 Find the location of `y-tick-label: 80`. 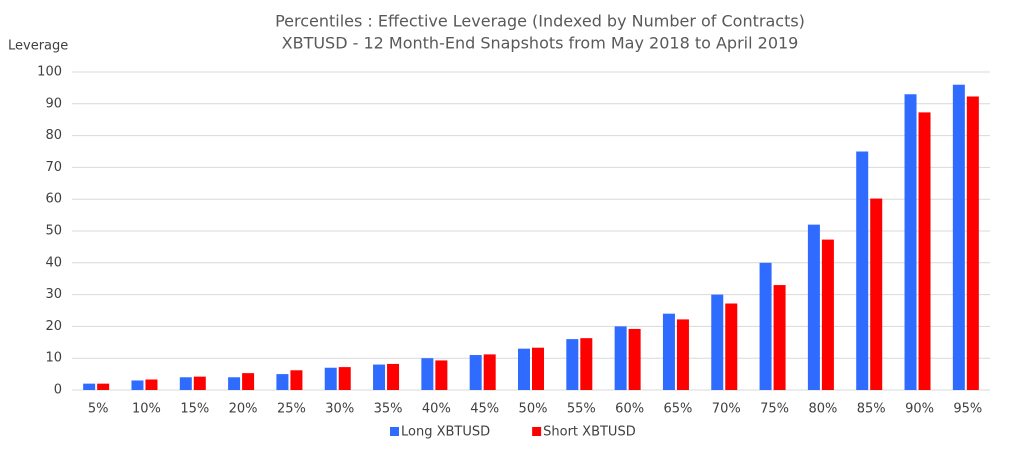

y-tick-label: 80 is located at coordinates (53, 135).